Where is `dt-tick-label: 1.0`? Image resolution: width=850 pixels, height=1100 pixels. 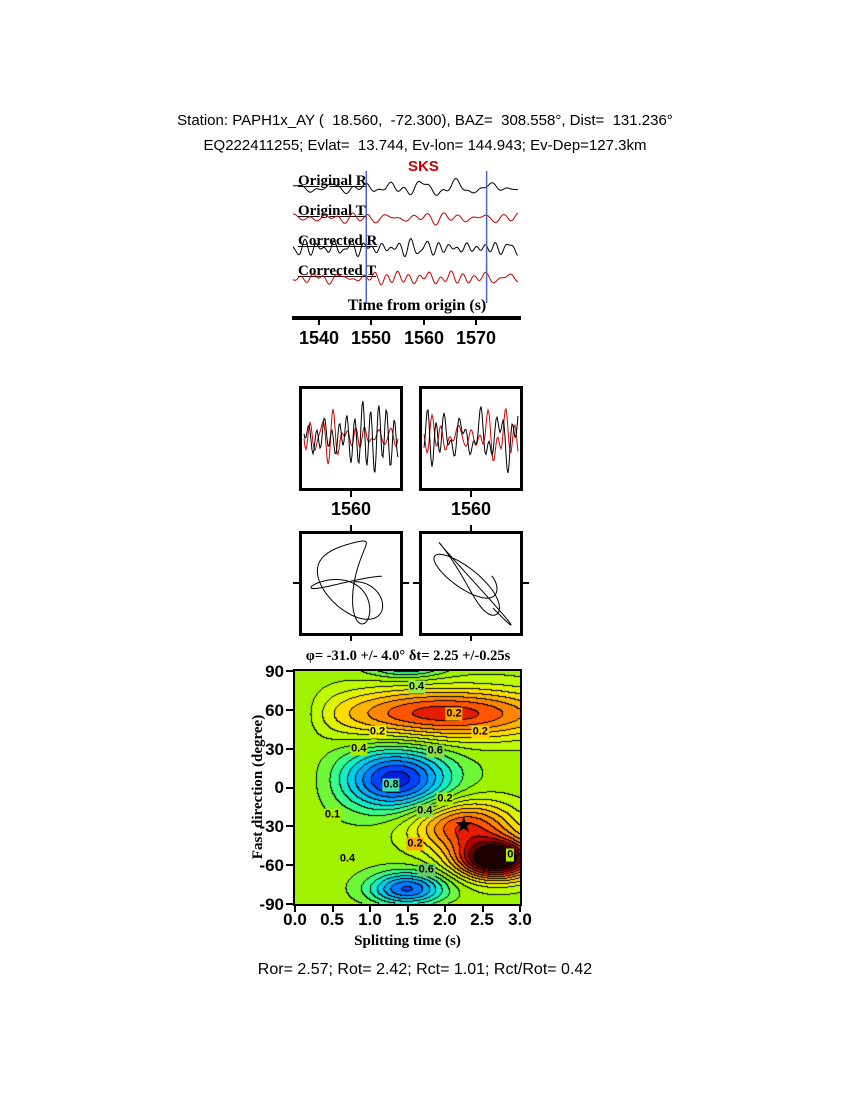
dt-tick-label: 1.0 is located at coordinates (370, 919).